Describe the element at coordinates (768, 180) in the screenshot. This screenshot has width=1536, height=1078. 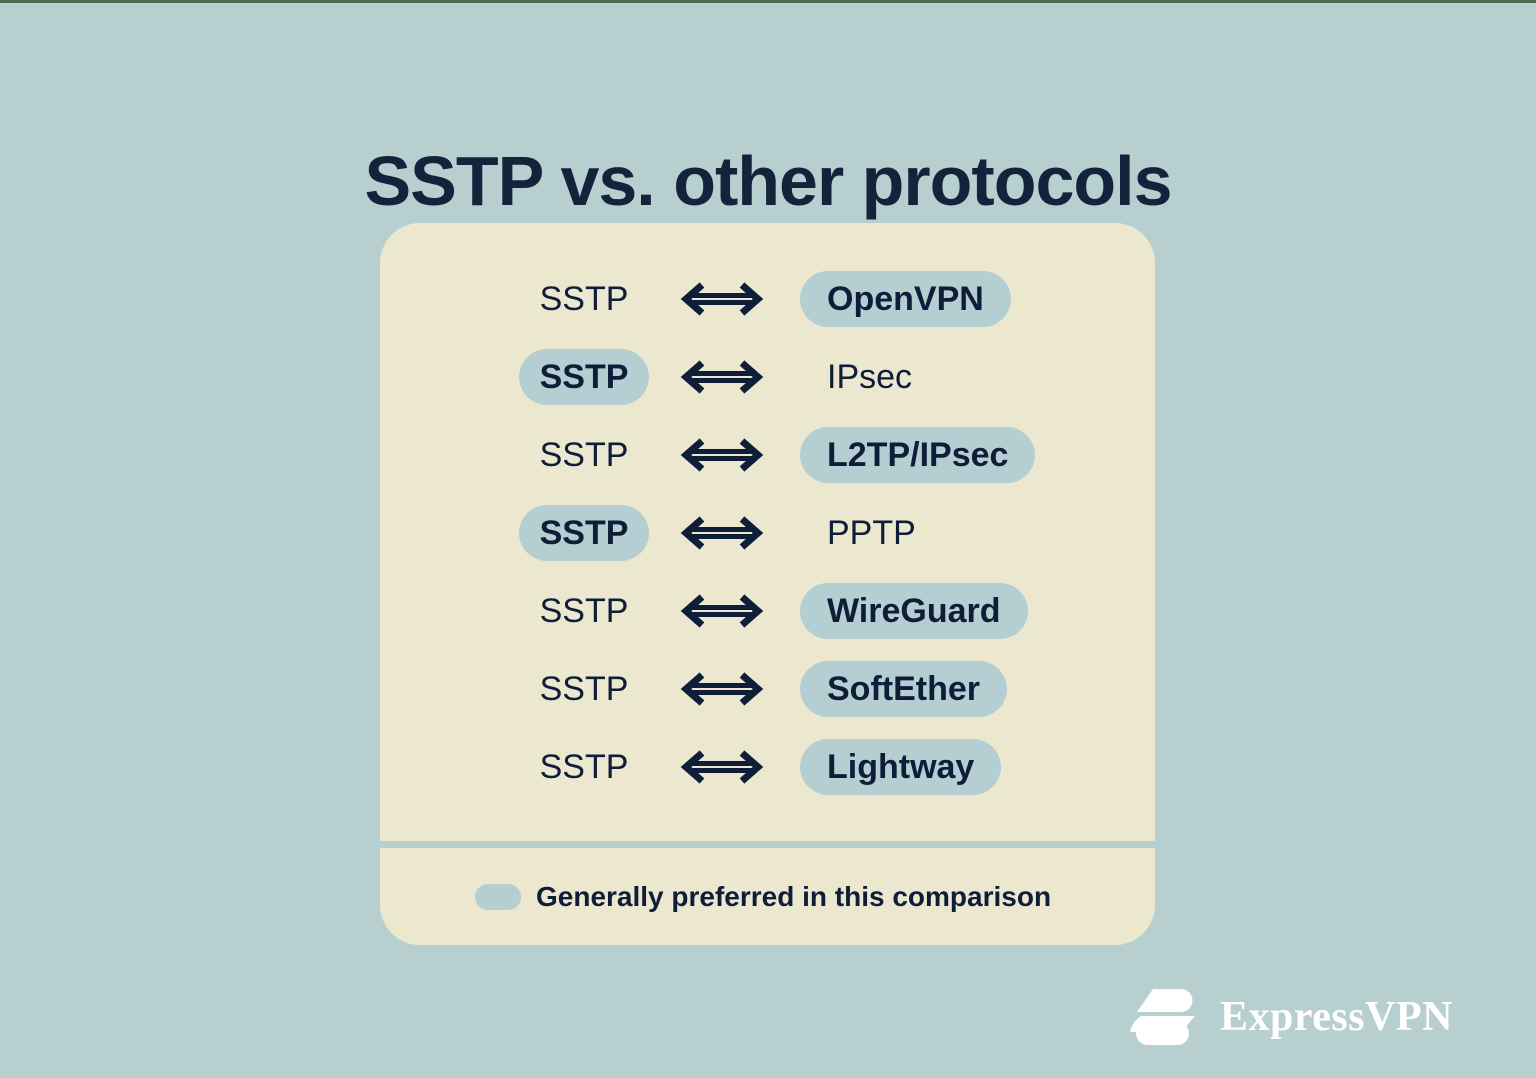
I see `page-title: SSTP vs. other protocols` at that location.